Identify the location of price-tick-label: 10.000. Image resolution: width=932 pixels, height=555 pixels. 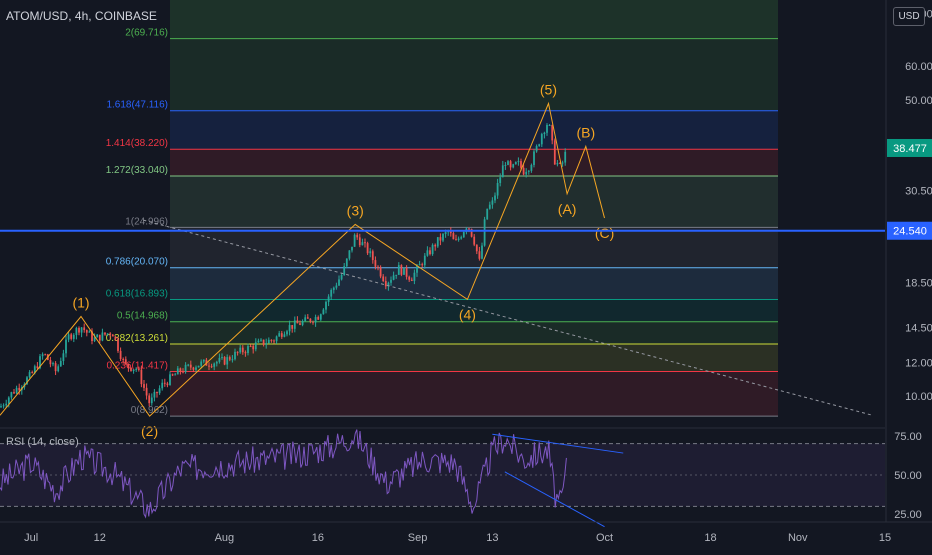
(918, 397).